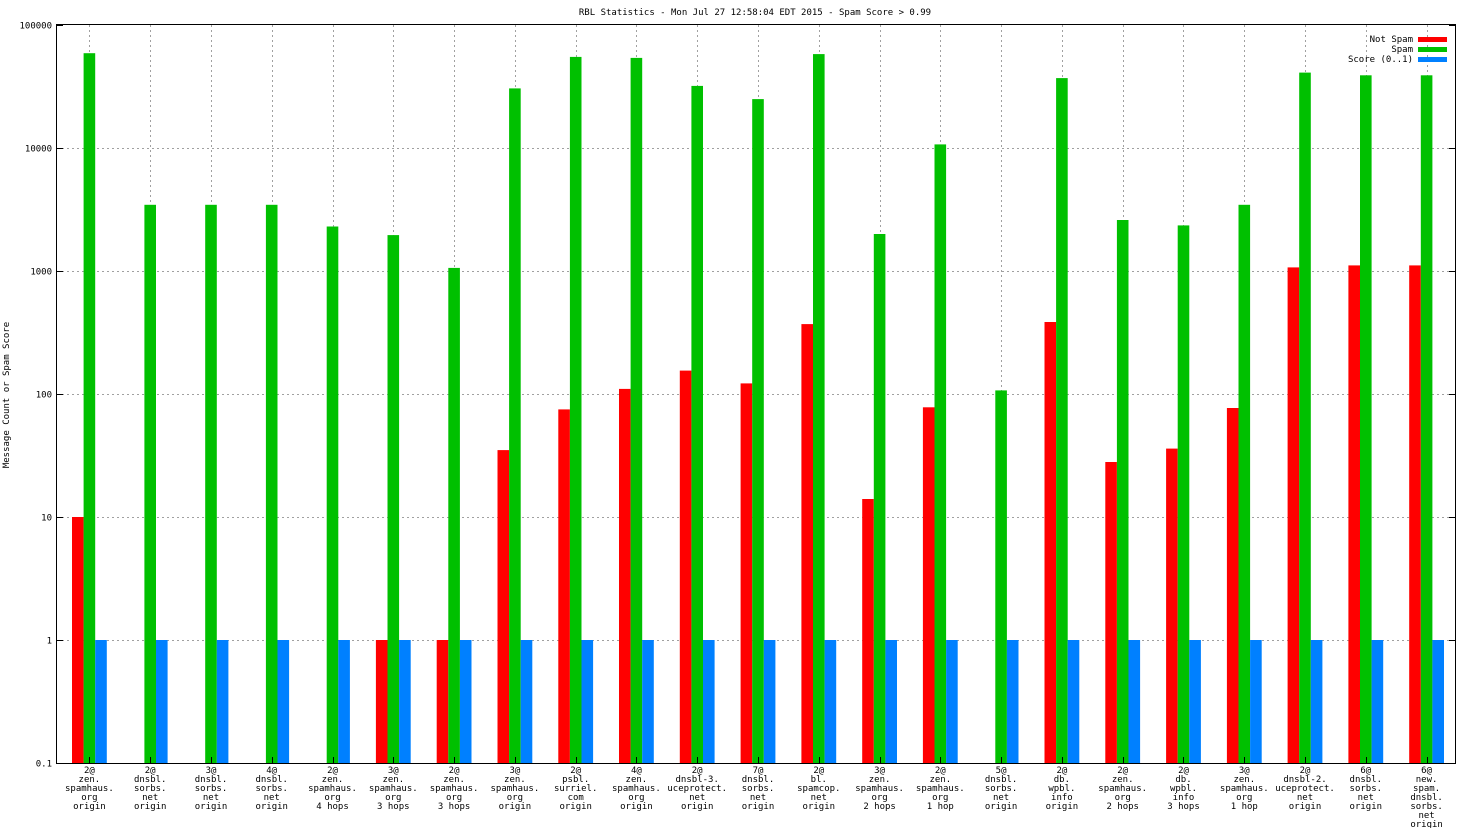 Image resolution: width=1472 pixels, height=828 pixels. I want to click on x-tick-label: 3@ zen. spamhaus. org 2 hops, so click(879, 789).